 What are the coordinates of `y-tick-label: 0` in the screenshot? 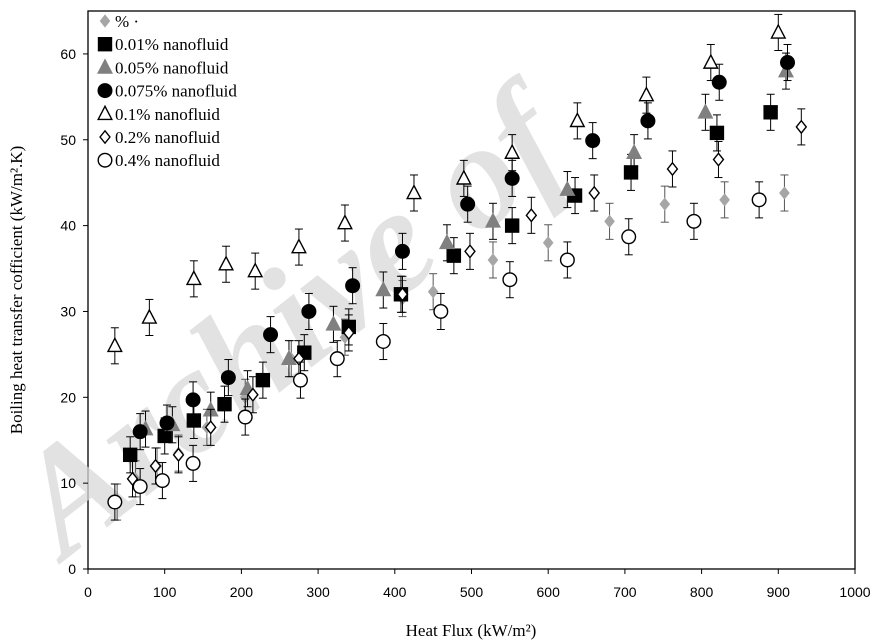 It's located at (72, 569).